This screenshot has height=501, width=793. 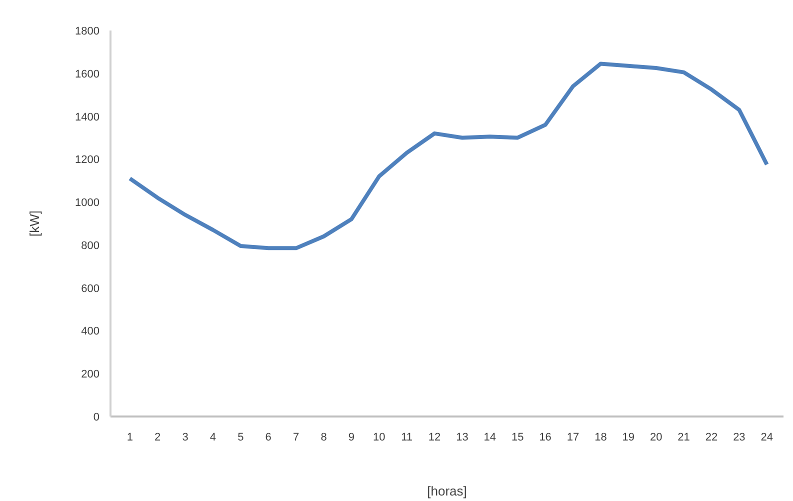 I want to click on x-tick-label: 21, so click(x=684, y=438).